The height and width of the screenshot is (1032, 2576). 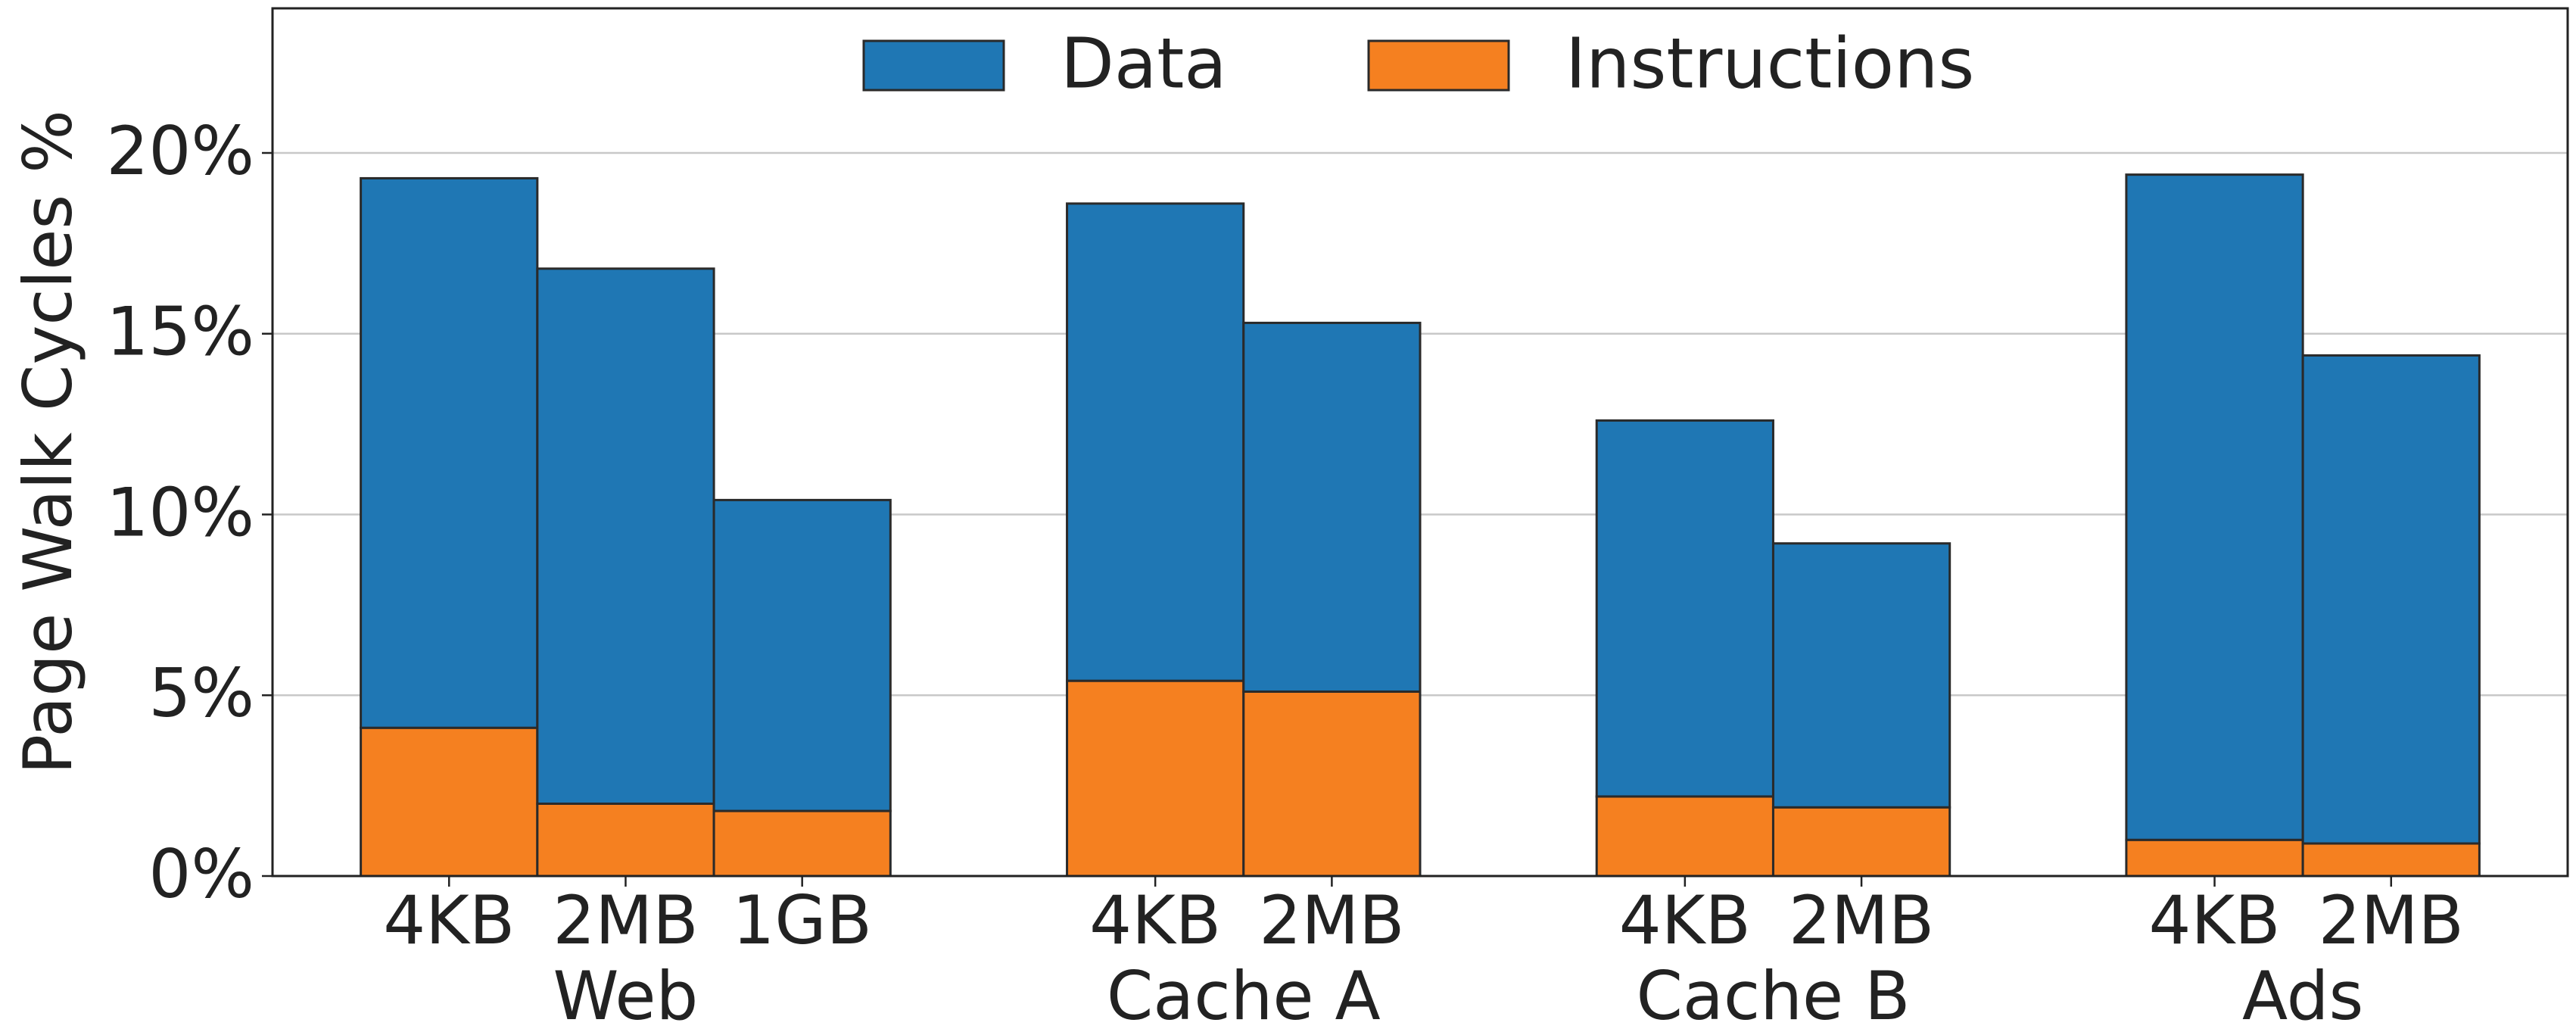 What do you see at coordinates (48, 442) in the screenshot?
I see `y-axis-label: Page Walk Cycles %` at bounding box center [48, 442].